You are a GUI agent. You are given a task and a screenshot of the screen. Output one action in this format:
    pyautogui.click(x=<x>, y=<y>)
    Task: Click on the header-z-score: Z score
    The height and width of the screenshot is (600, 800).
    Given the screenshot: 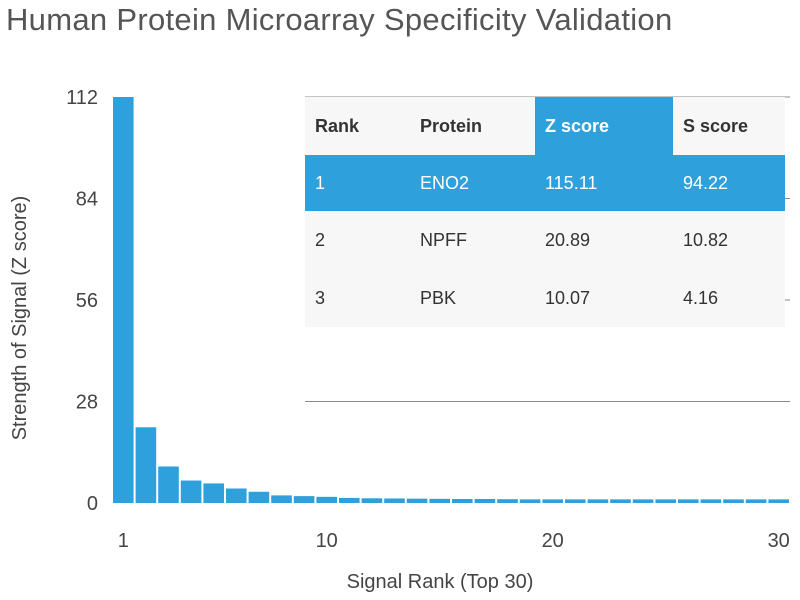 What is the action you would take?
    pyautogui.click(x=604, y=126)
    